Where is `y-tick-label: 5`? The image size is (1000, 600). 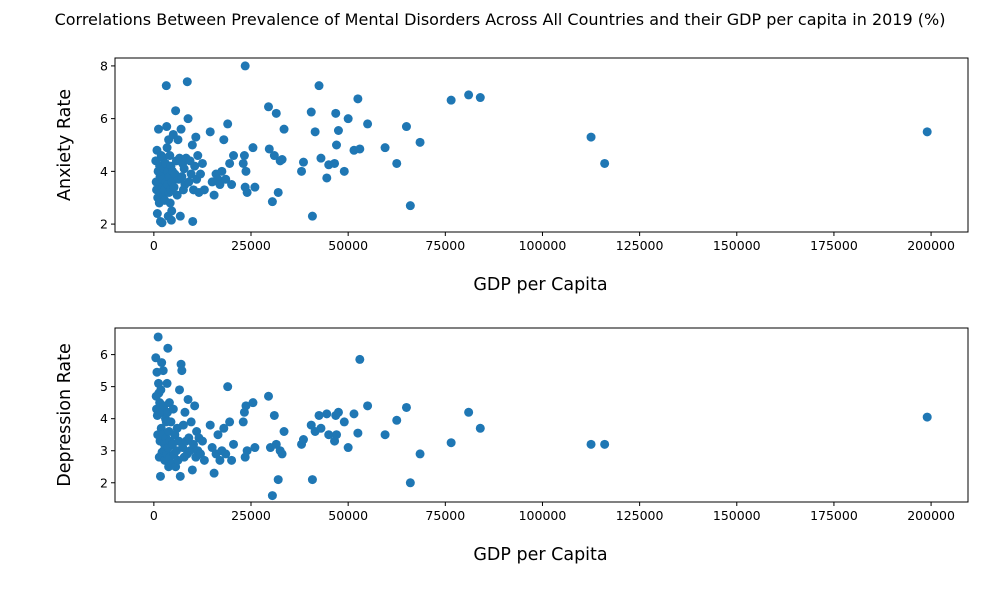
y-tick-label: 5 is located at coordinates (104, 386).